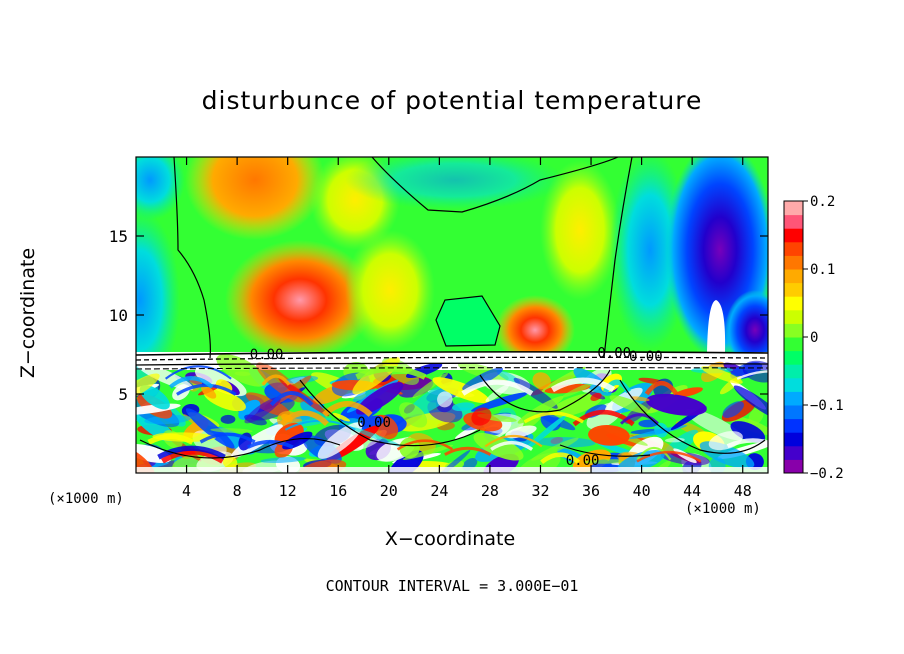 The image size is (904, 654). Describe the element at coordinates (452, 586) in the screenshot. I see `contour-interval-note: CONTOUR INTERVAL = 3.000E−01` at that location.